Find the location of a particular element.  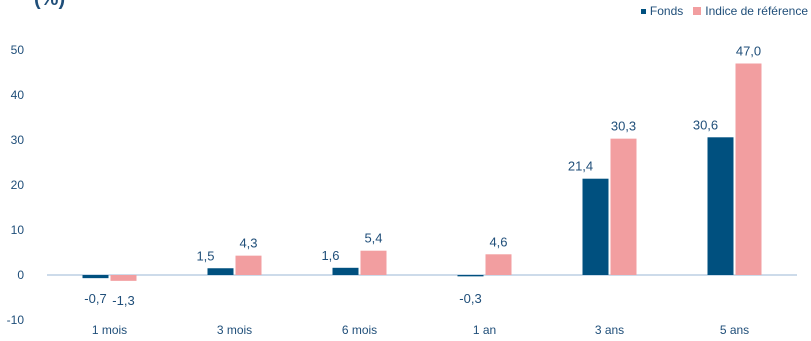

chart-legend: Fonds Indice de référence is located at coordinates (724, 11).